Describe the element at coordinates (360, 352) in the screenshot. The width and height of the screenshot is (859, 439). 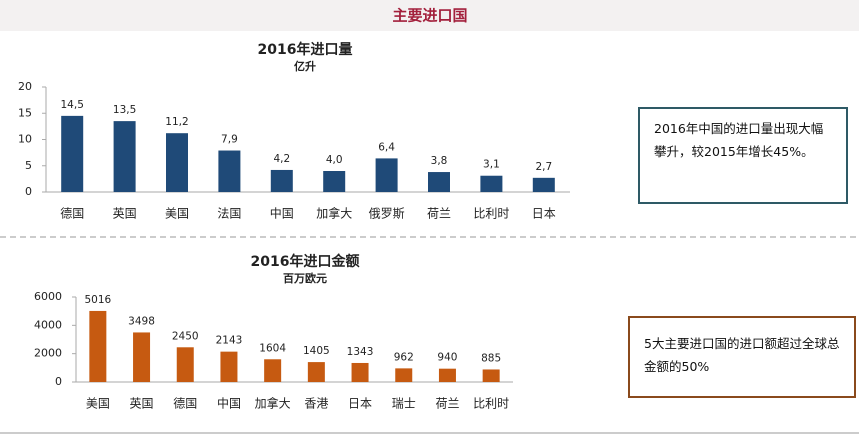
I see `data-label: 1343` at that location.